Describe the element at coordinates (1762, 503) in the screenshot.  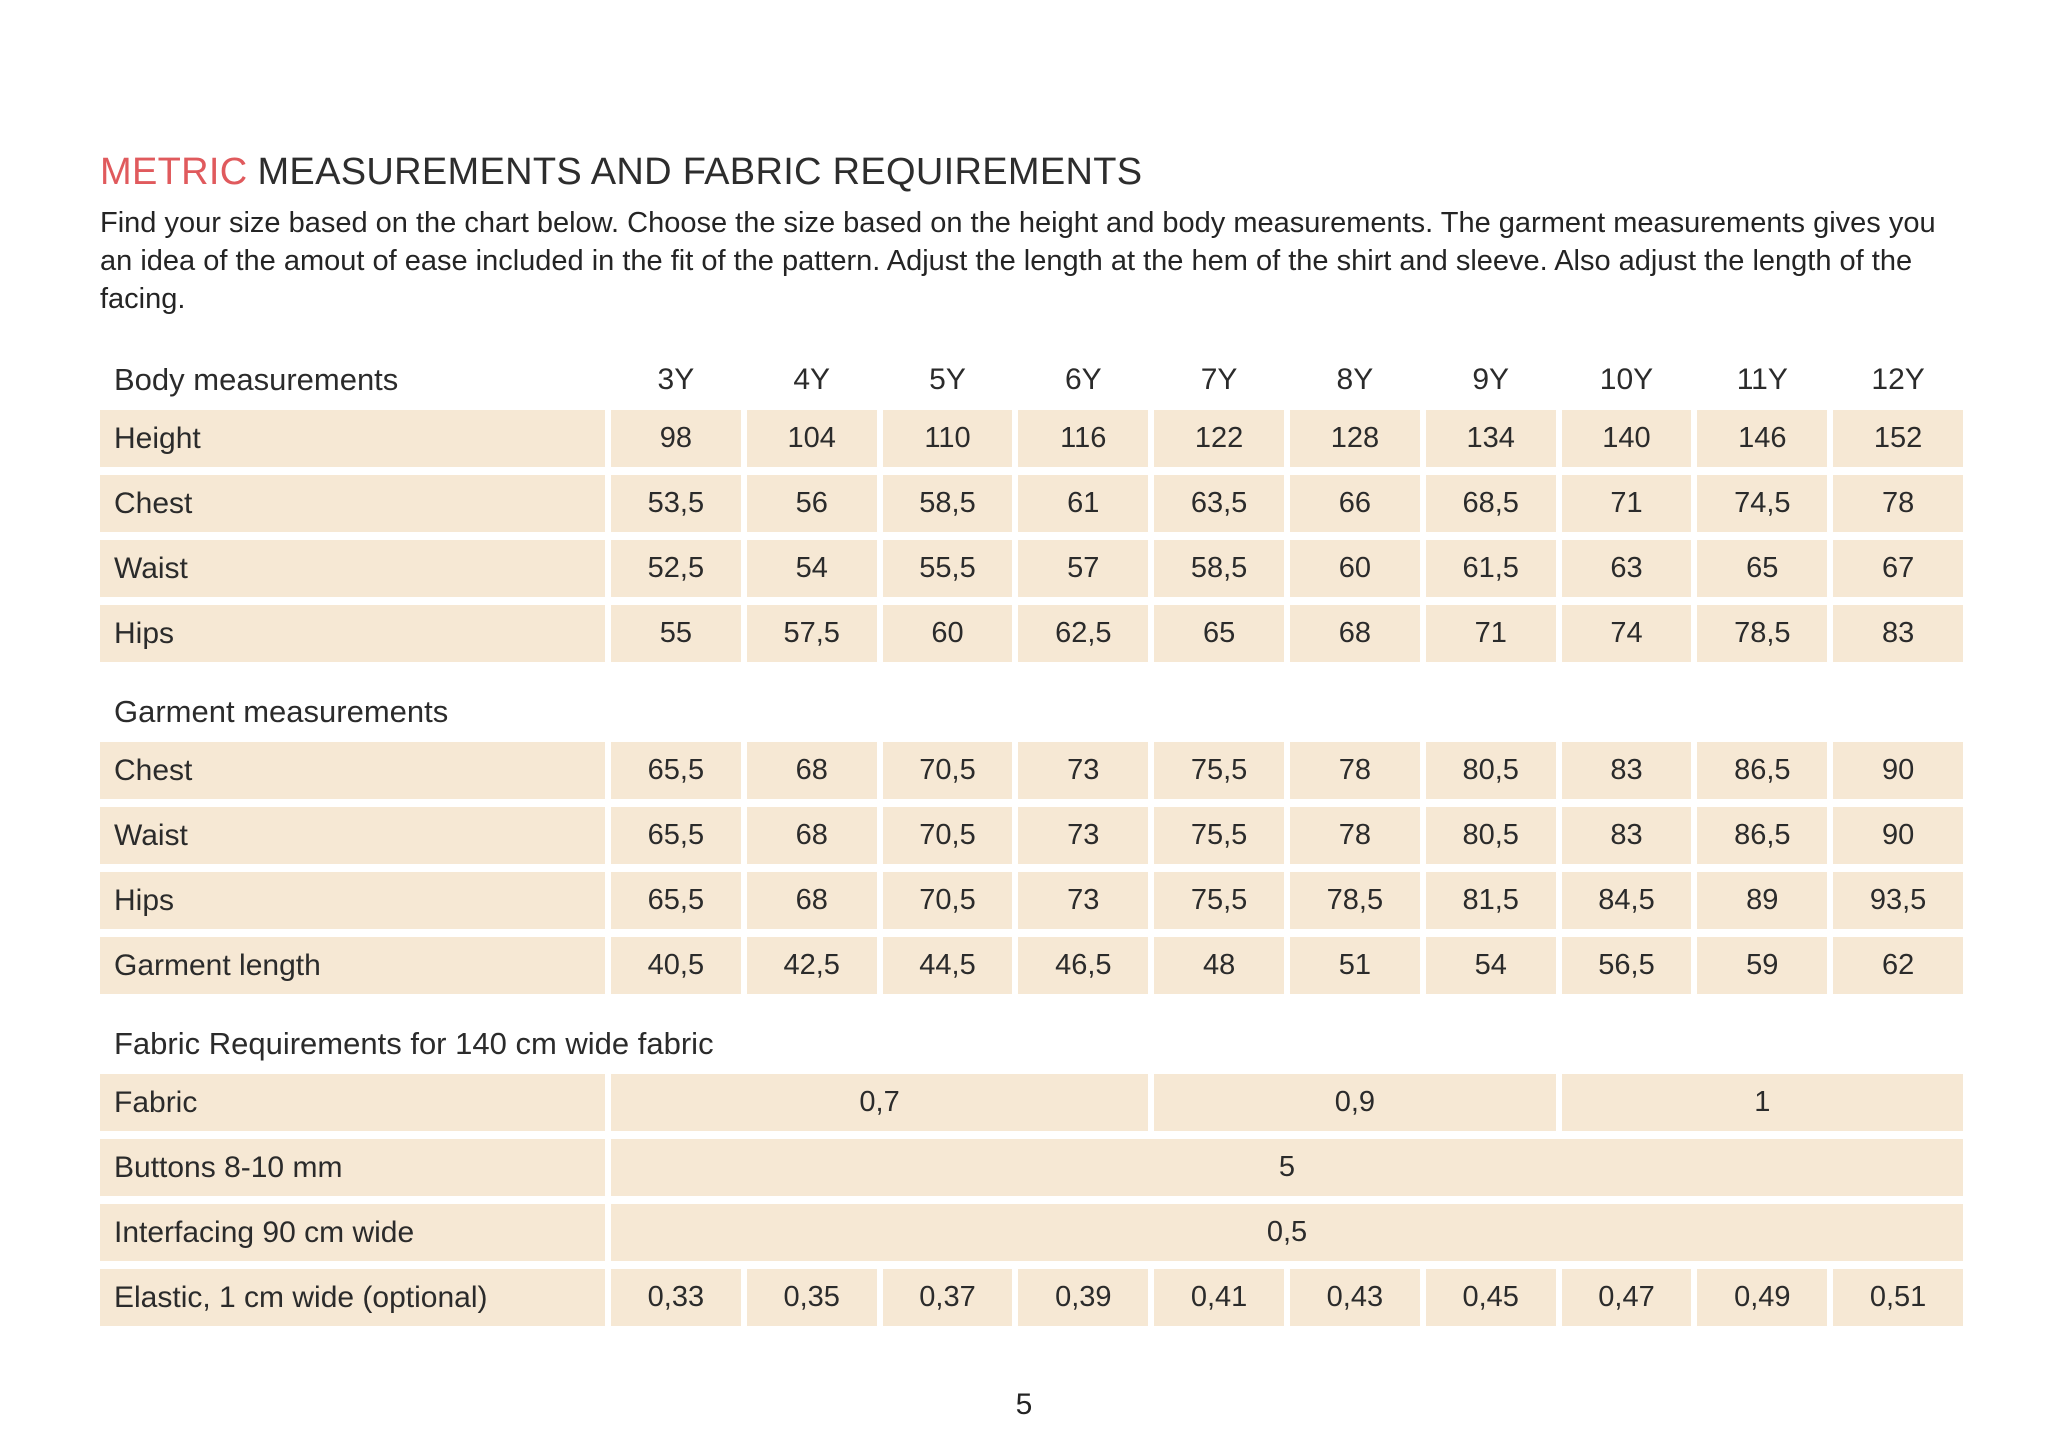
I see `value-cell: 74,5` at that location.